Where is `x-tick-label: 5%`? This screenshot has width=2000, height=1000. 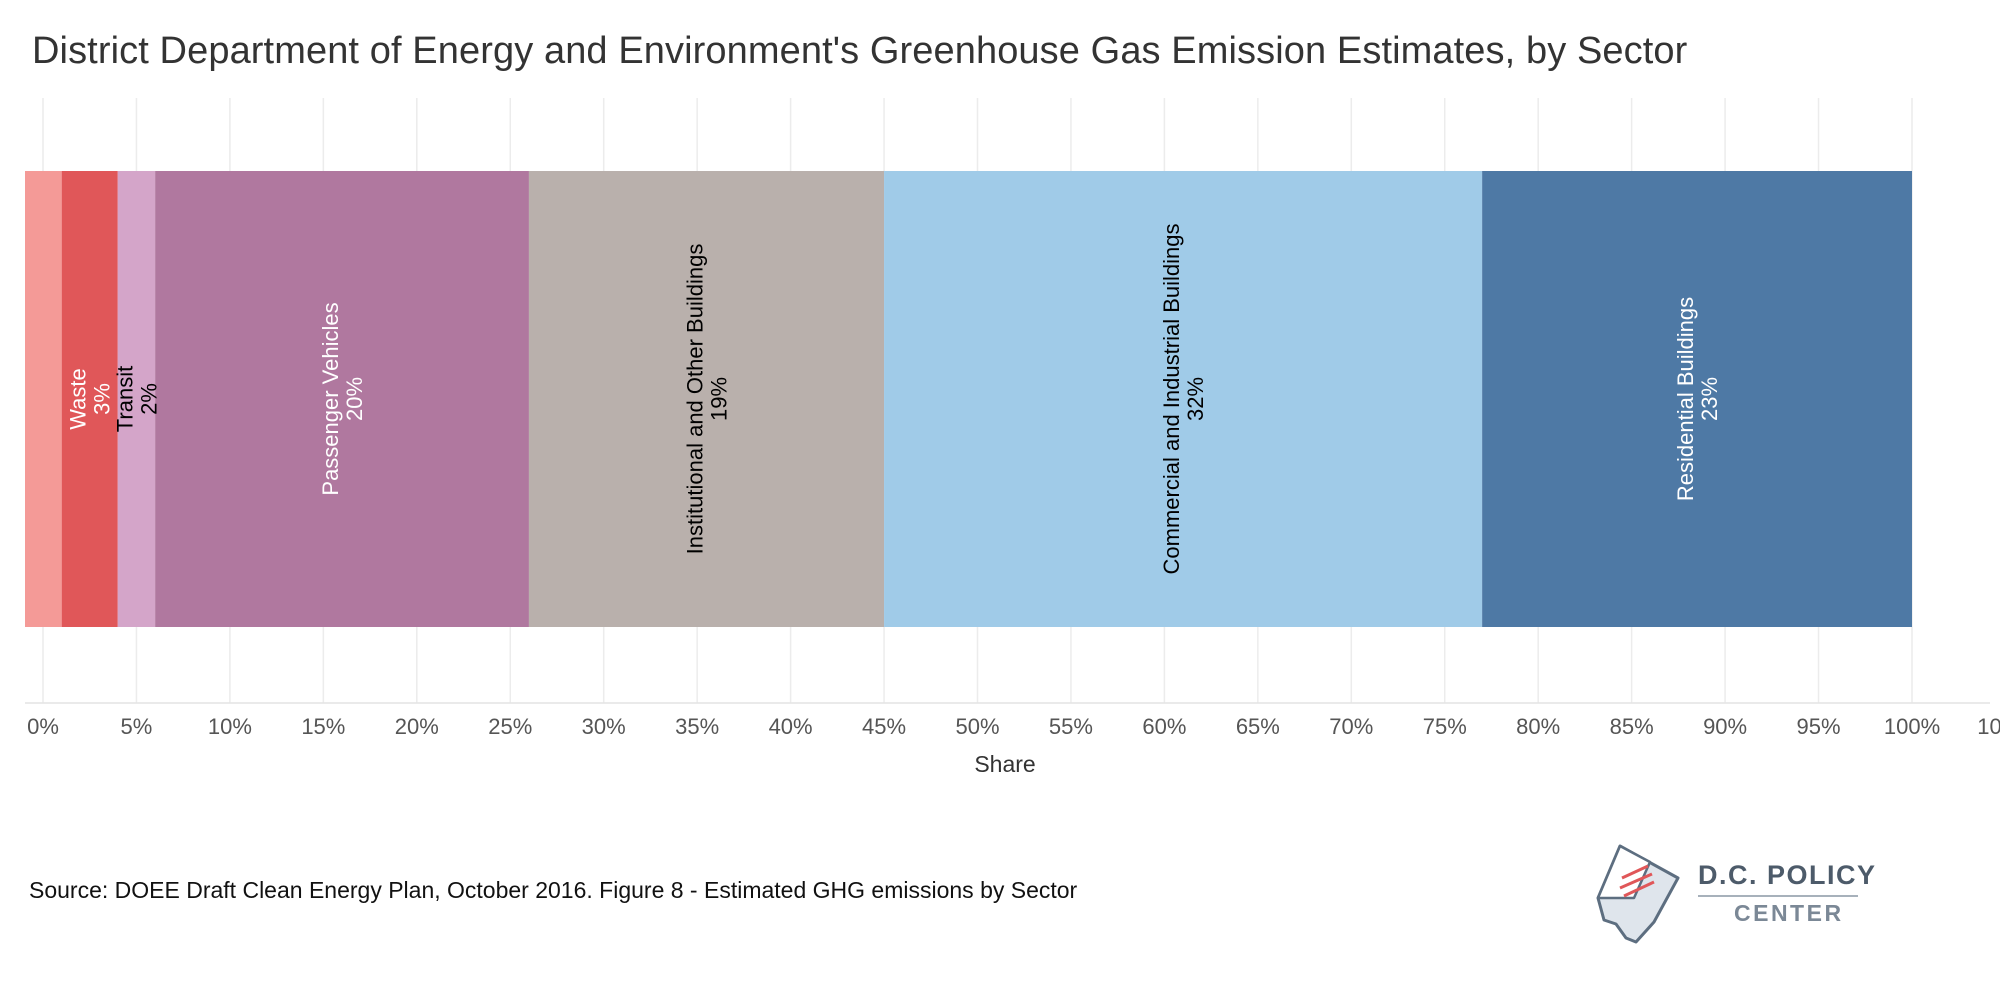 x-tick-label: 5% is located at coordinates (137, 726).